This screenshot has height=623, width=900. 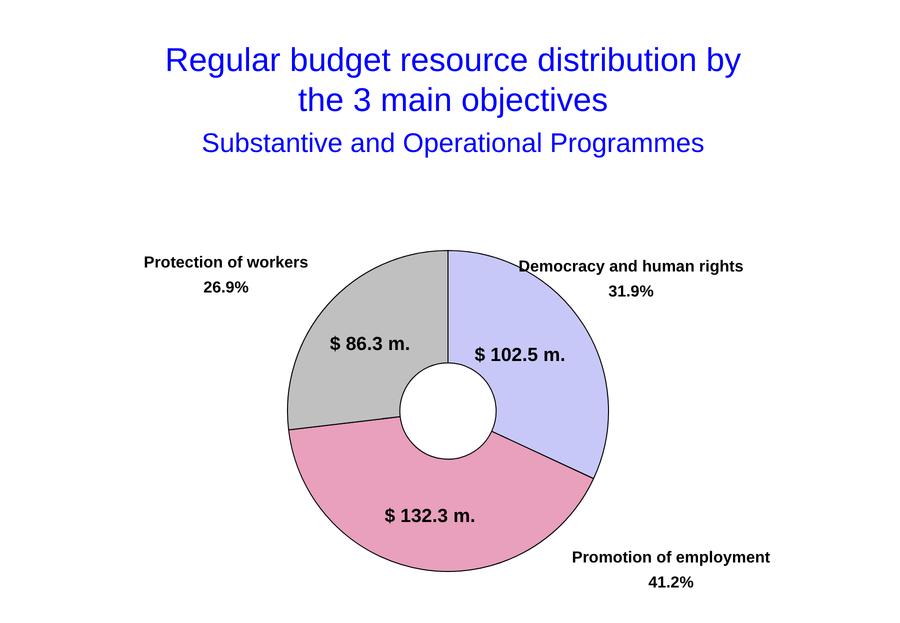 What do you see at coordinates (631, 291) in the screenshot?
I see `text: 31.9%` at bounding box center [631, 291].